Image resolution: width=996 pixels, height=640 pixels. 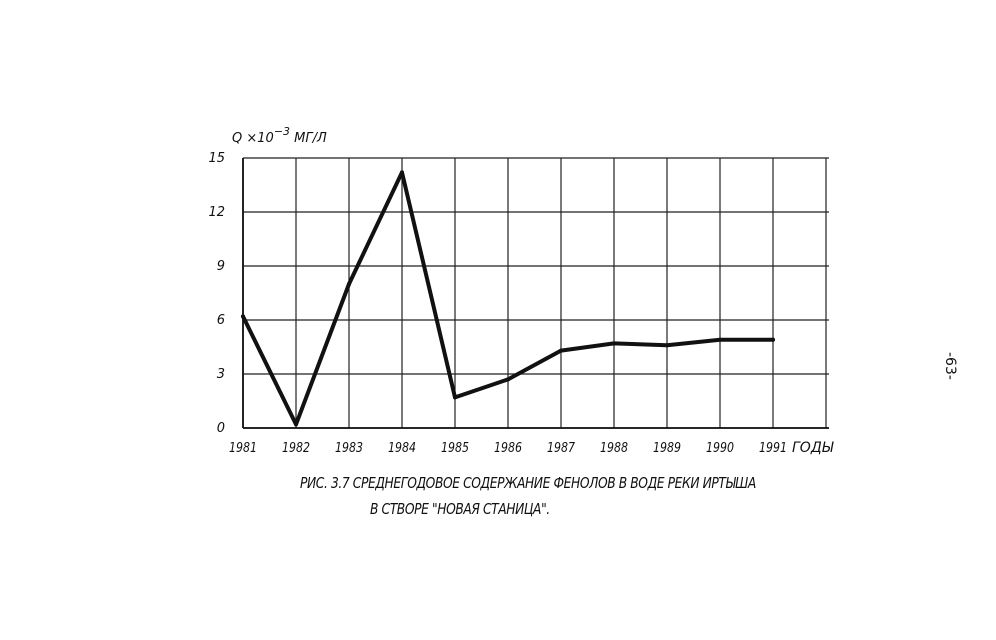 I want to click on x-tick-label: 1983, so click(x=349, y=448).